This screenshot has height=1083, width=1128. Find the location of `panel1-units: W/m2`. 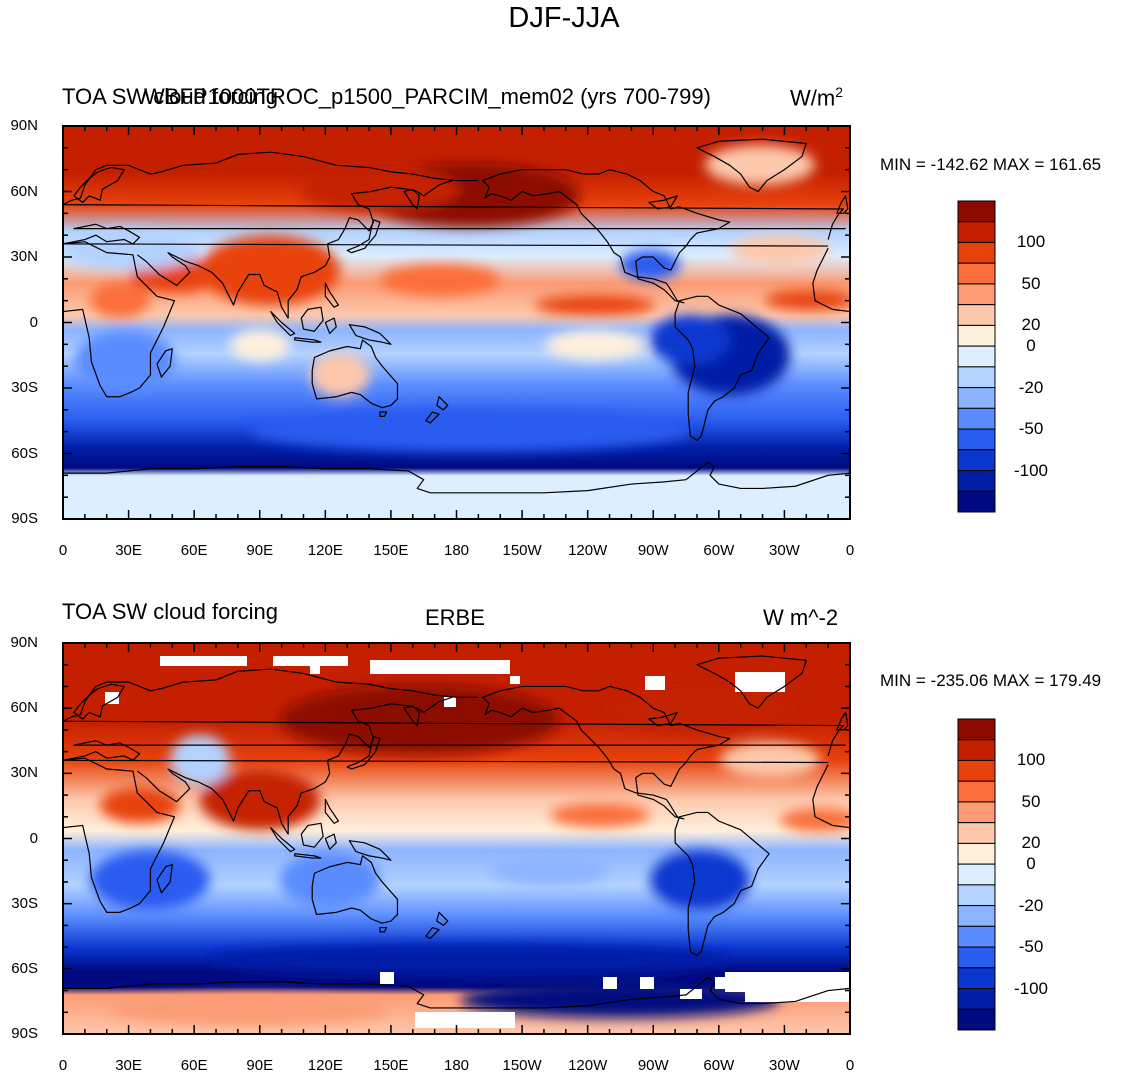

panel1-units: W/m2 is located at coordinates (816, 97).